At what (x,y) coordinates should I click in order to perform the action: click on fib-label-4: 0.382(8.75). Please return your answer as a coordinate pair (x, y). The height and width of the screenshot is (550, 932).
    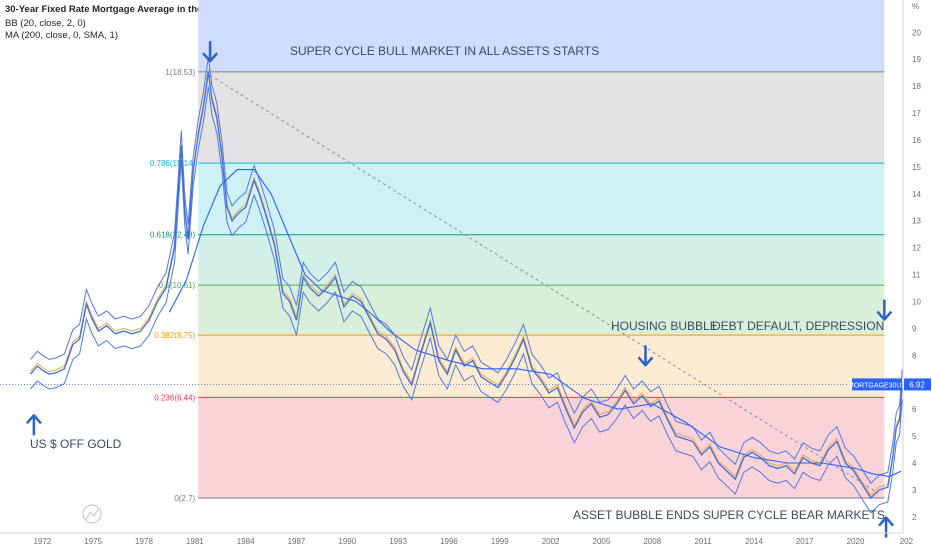
    Looking at the image, I should click on (174, 335).